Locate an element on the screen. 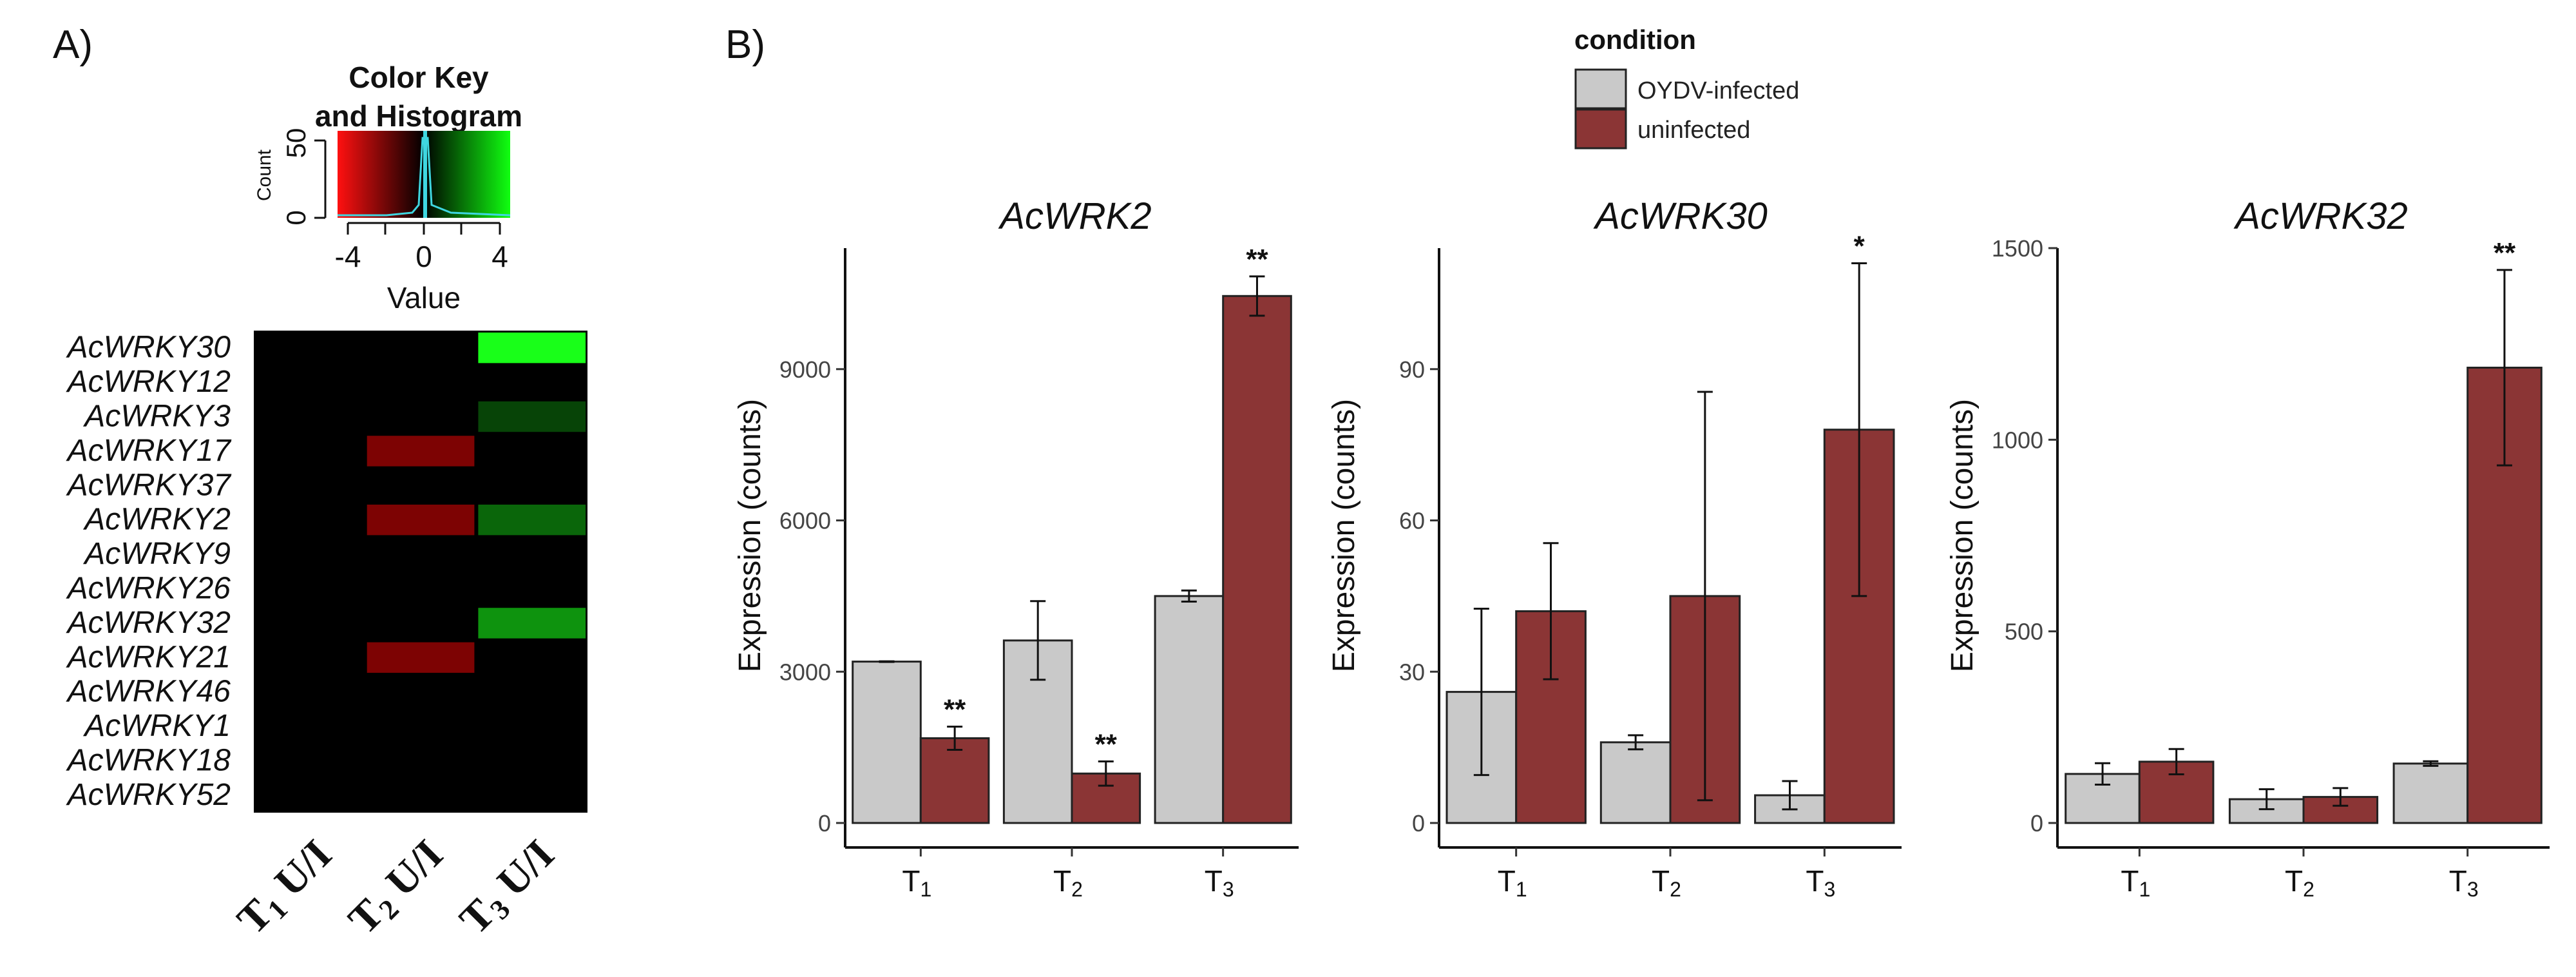 The width and height of the screenshot is (2576, 977). heatmap-row-label: AcWRKY9 is located at coordinates (156, 554).